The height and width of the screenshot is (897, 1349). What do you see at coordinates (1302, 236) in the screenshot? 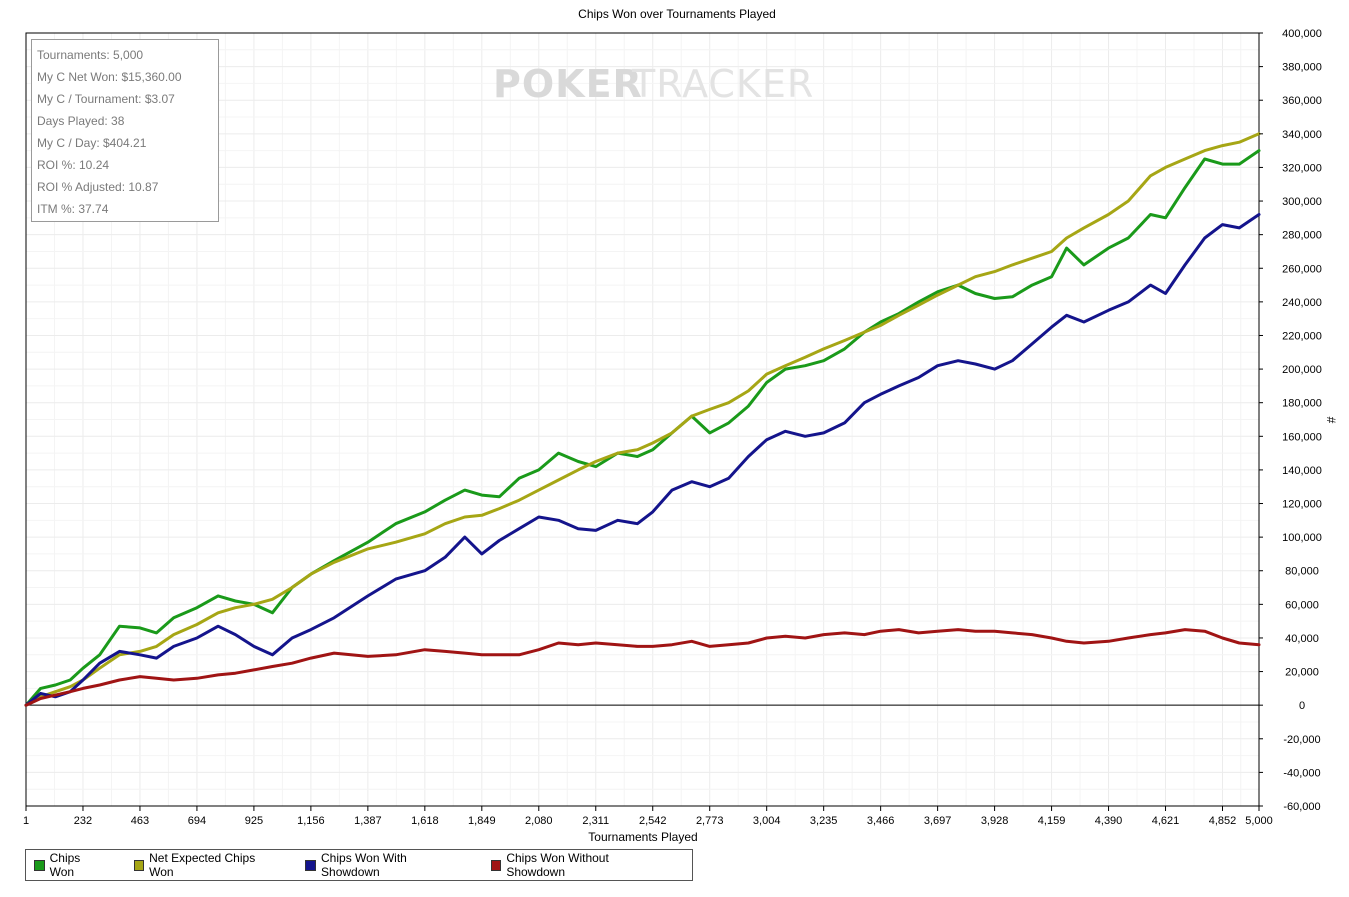
I see `y-tick-label: 280,000` at bounding box center [1302, 236].